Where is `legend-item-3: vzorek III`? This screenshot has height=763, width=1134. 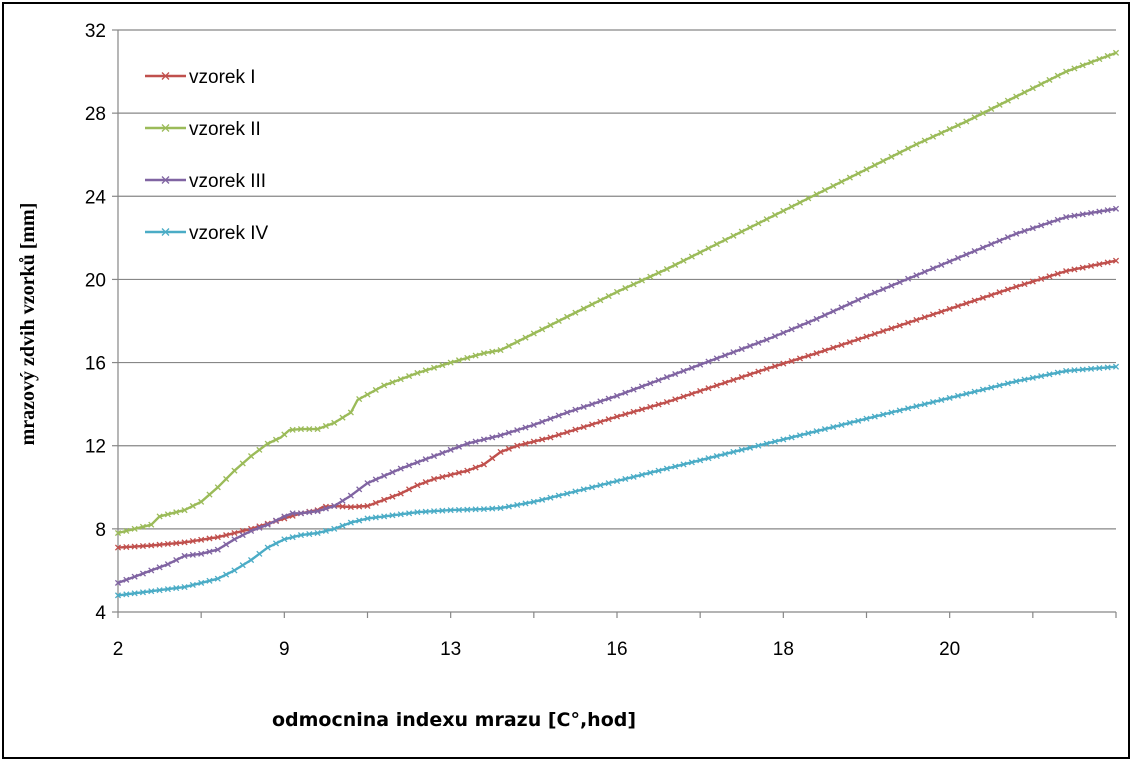
legend-item-3: vzorek III is located at coordinates (205, 181).